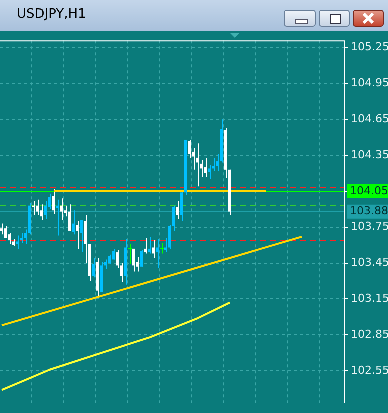 Image resolution: width=388 pixels, height=413 pixels. Describe the element at coordinates (369, 211) in the screenshot. I see `ref-line-label: 103.88` at that location.